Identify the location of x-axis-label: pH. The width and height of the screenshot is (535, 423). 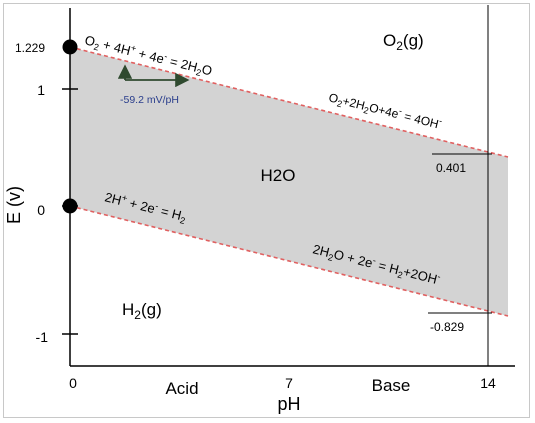
(288, 404).